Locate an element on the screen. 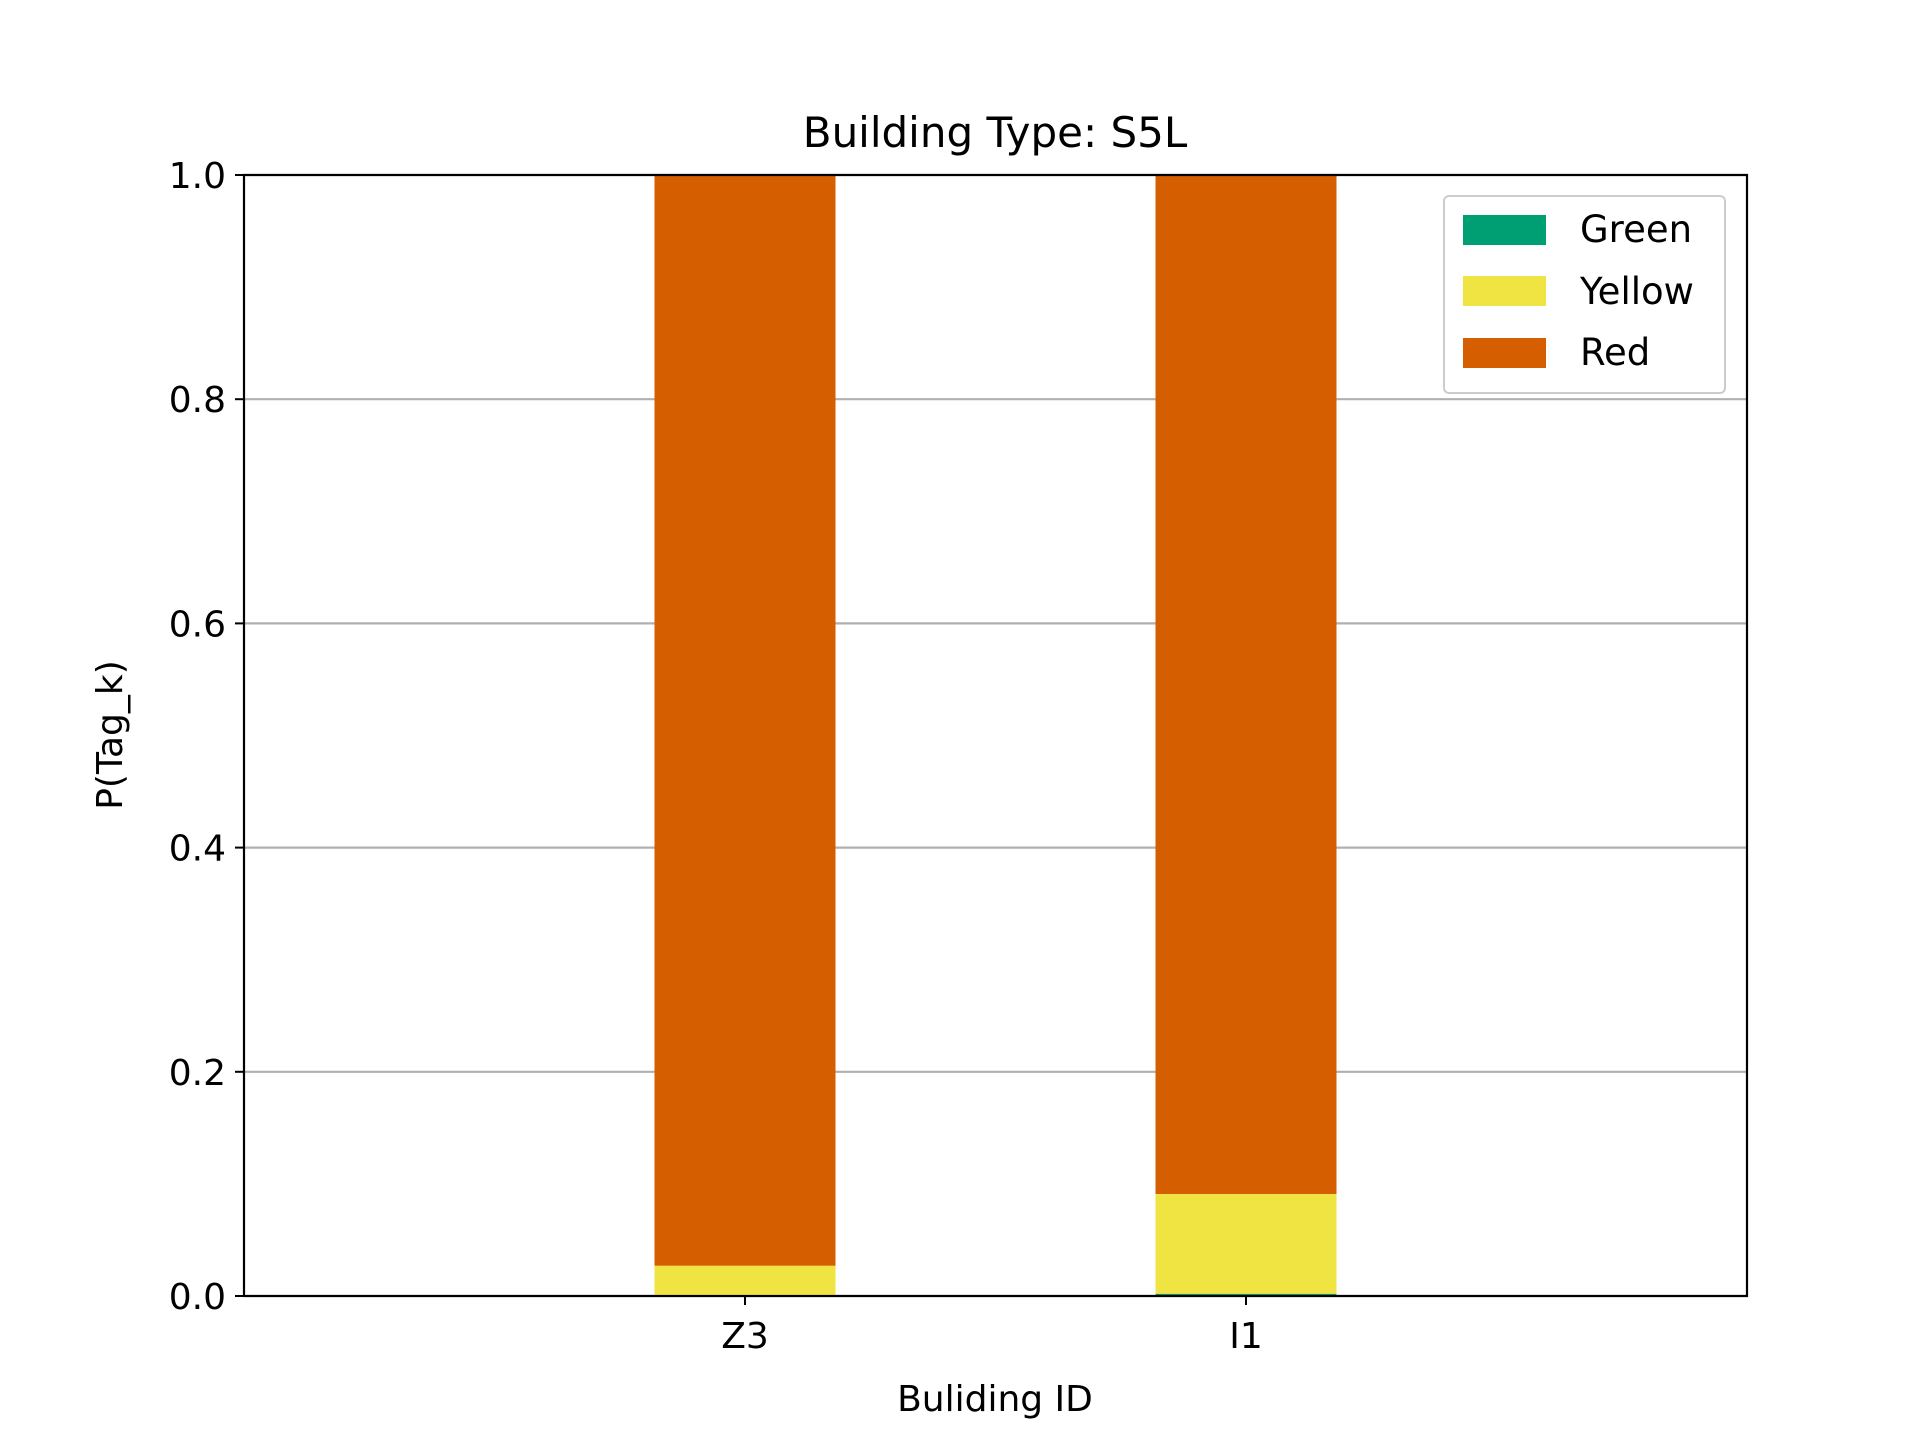 Image resolution: width=1920 pixels, height=1445 pixels. bar-yellow-i1 is located at coordinates (1246, 1243).